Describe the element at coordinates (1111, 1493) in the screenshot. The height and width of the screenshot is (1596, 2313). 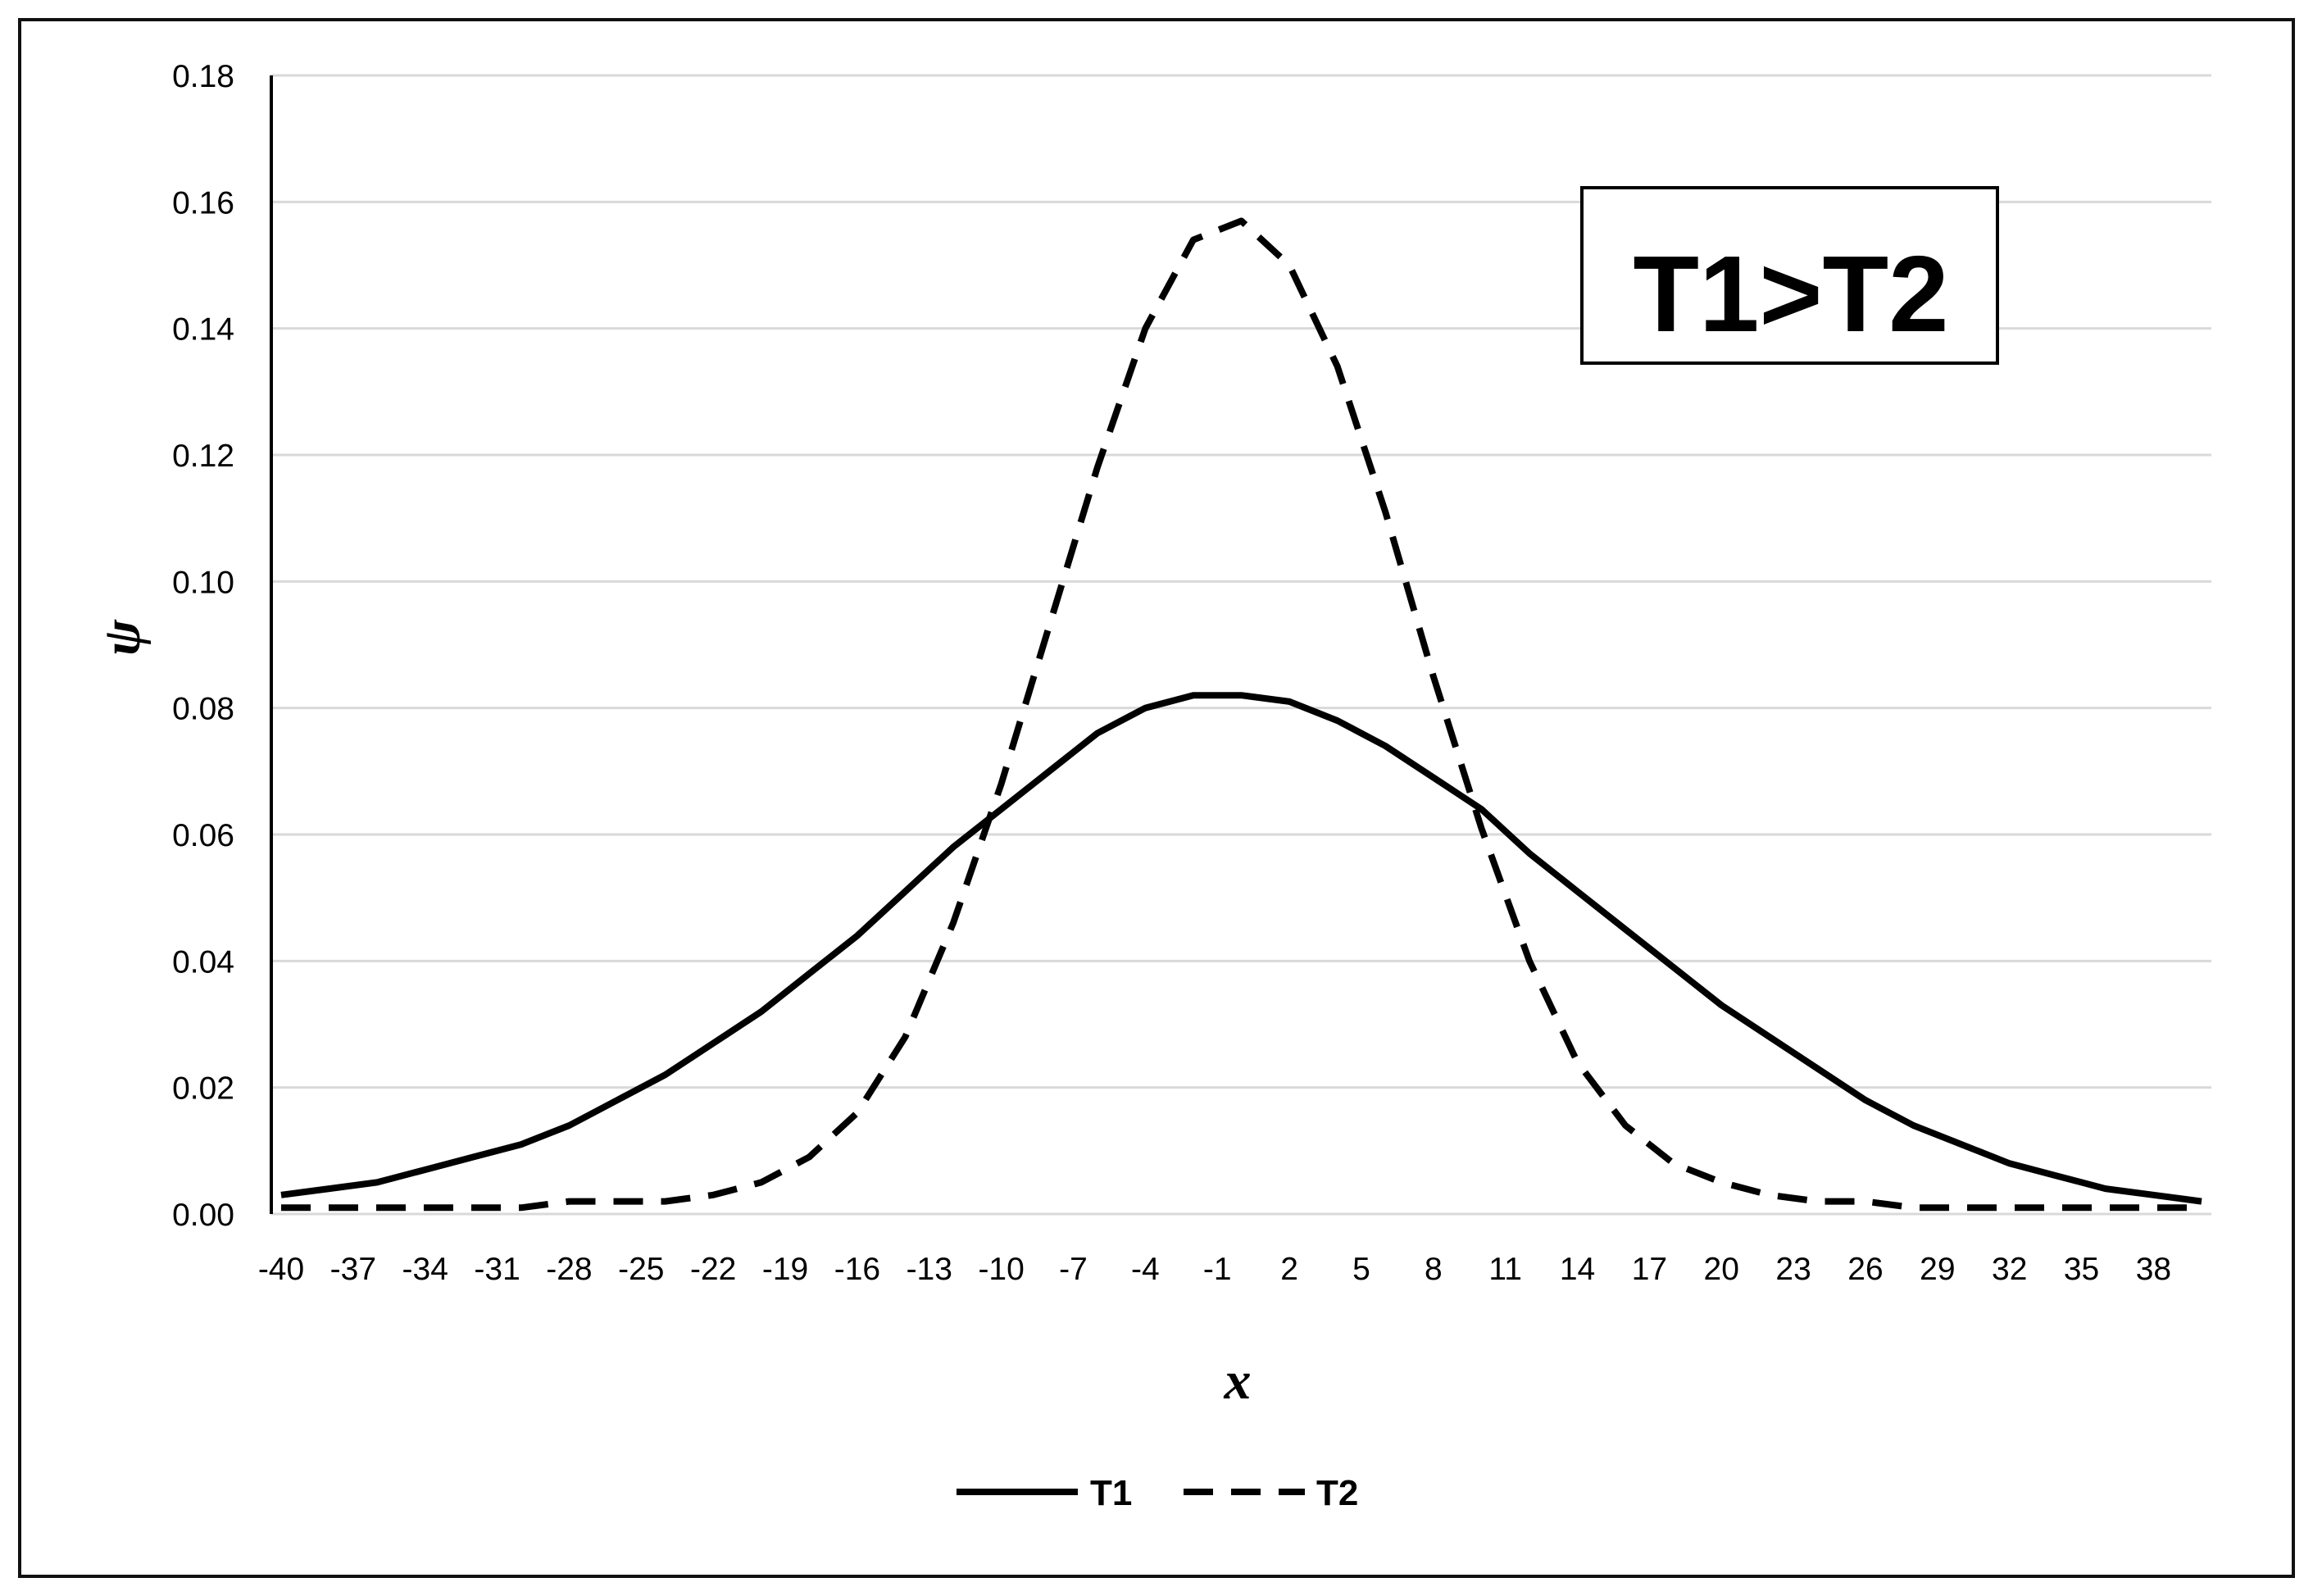
I see `legend-label-t1: T1` at that location.